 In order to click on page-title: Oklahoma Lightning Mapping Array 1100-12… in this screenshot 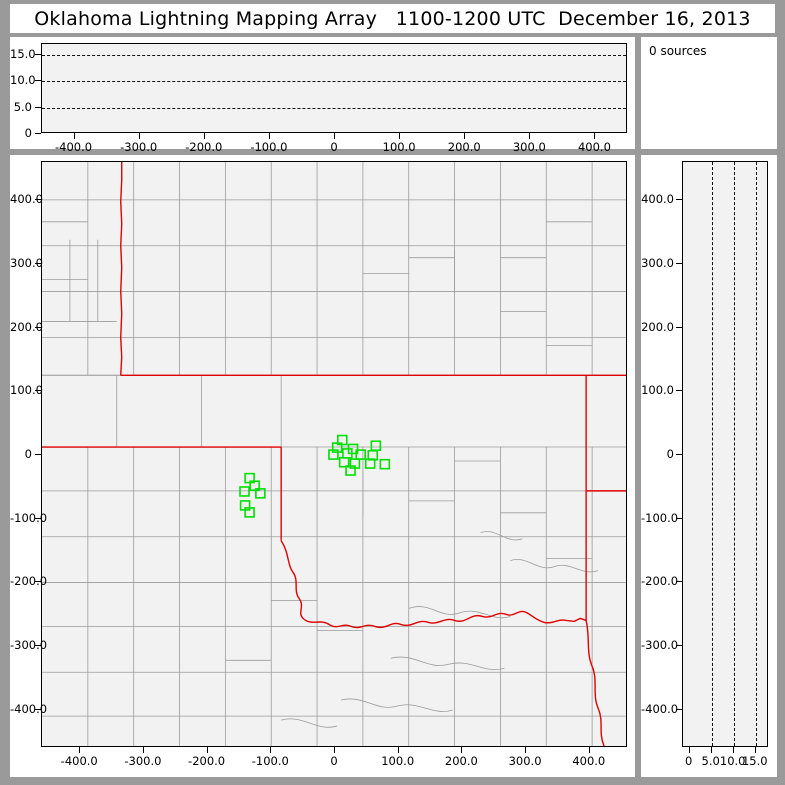, I will do `click(392, 18)`.